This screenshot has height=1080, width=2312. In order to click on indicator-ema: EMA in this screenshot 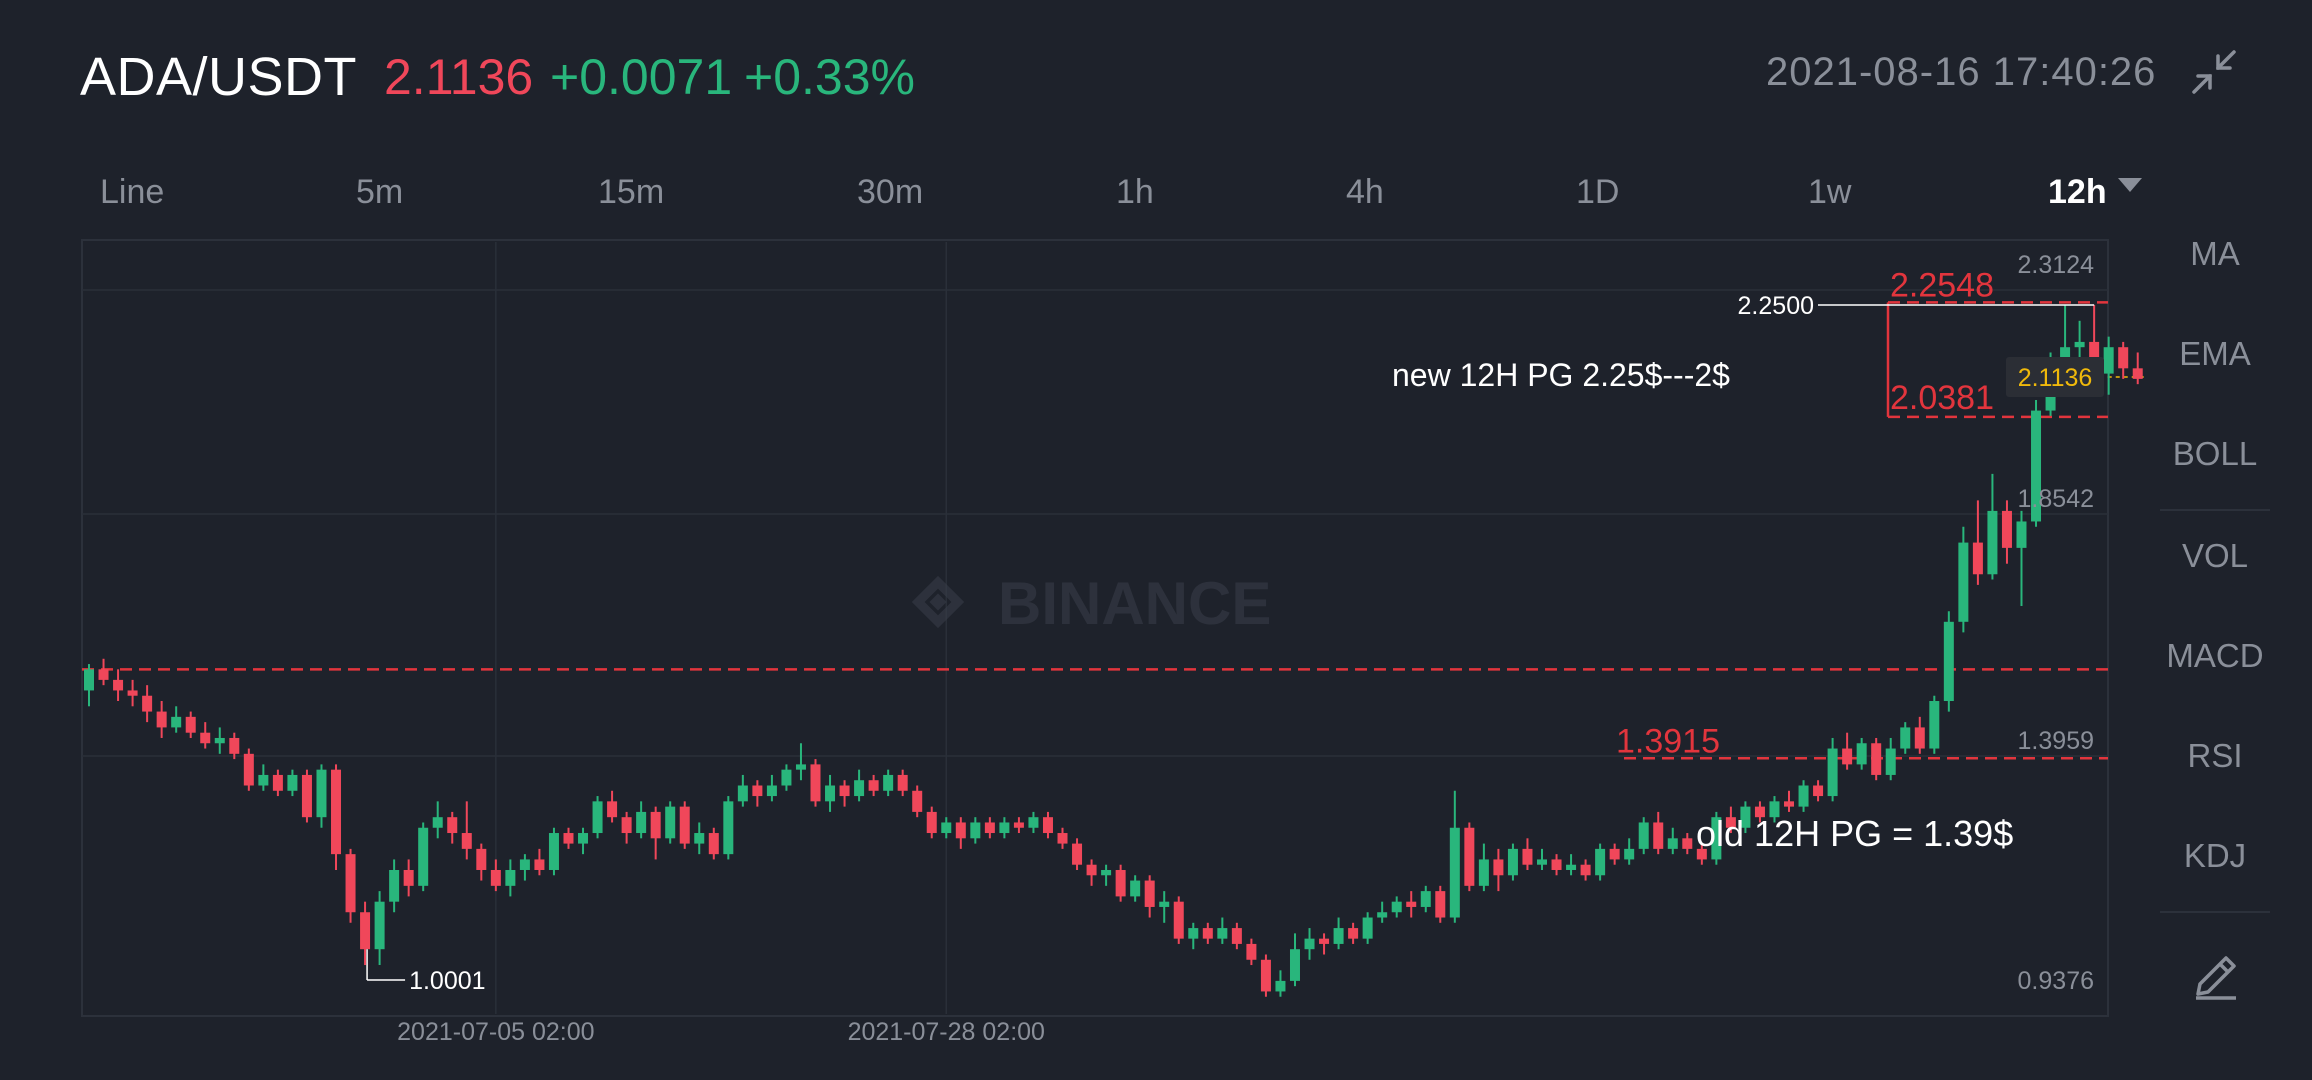, I will do `click(2215, 353)`.